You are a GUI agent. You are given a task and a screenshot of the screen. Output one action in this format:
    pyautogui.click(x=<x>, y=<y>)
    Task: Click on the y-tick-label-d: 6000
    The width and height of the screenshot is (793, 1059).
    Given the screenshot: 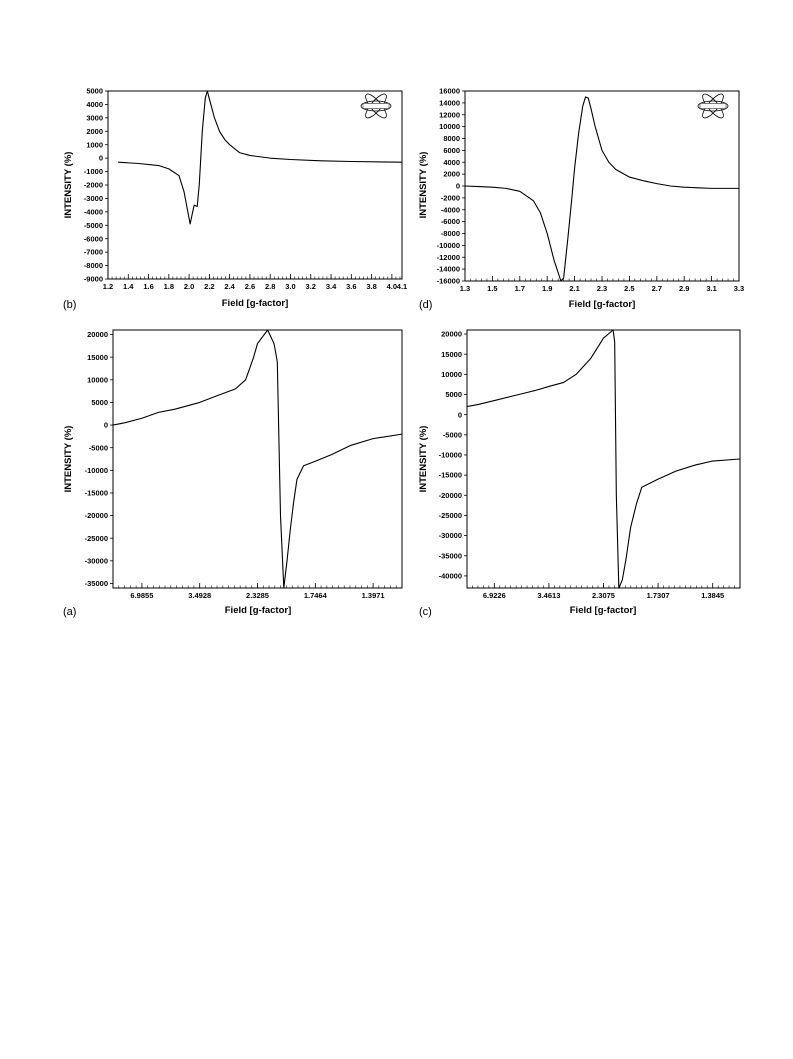 What is the action you would take?
    pyautogui.click(x=451, y=150)
    